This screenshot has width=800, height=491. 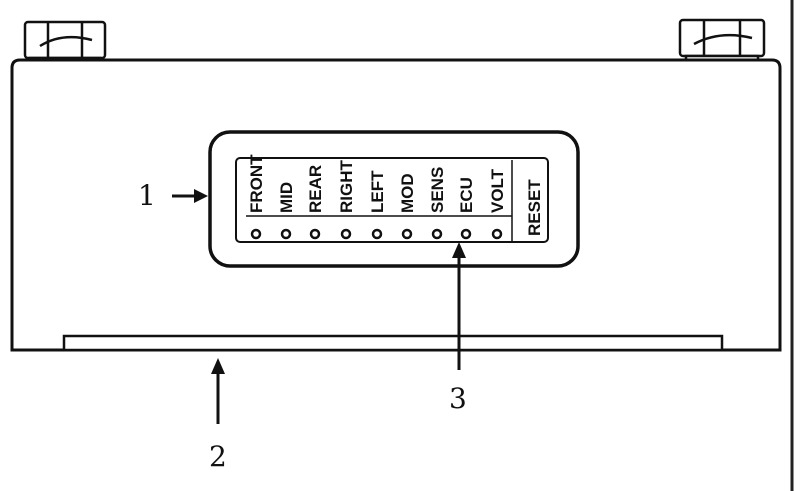 I want to click on reset-label: RESET, so click(x=534, y=207).